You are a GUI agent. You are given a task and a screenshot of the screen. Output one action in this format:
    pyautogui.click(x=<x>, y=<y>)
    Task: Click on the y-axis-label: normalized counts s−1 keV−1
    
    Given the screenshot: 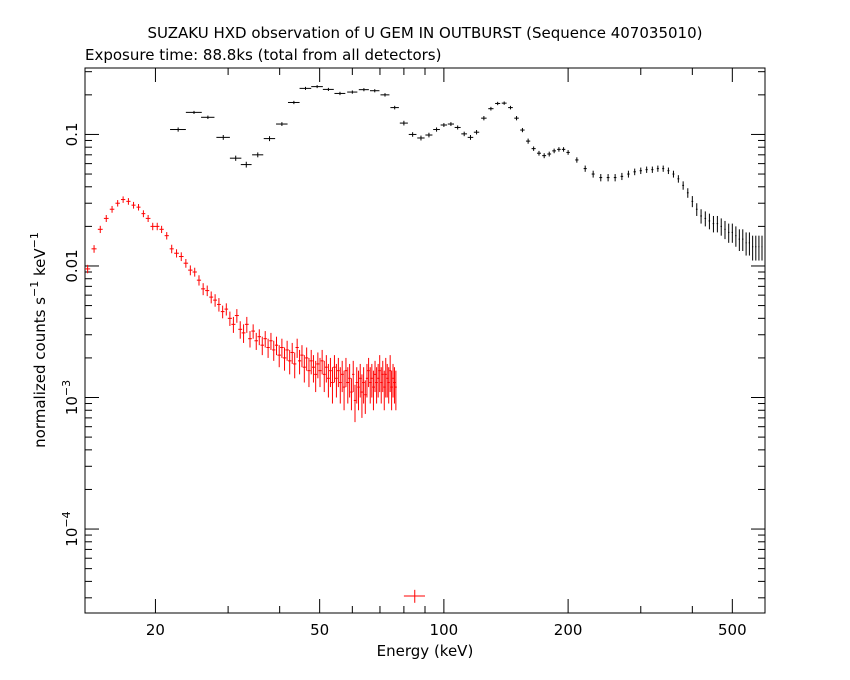 What is the action you would take?
    pyautogui.click(x=38, y=340)
    